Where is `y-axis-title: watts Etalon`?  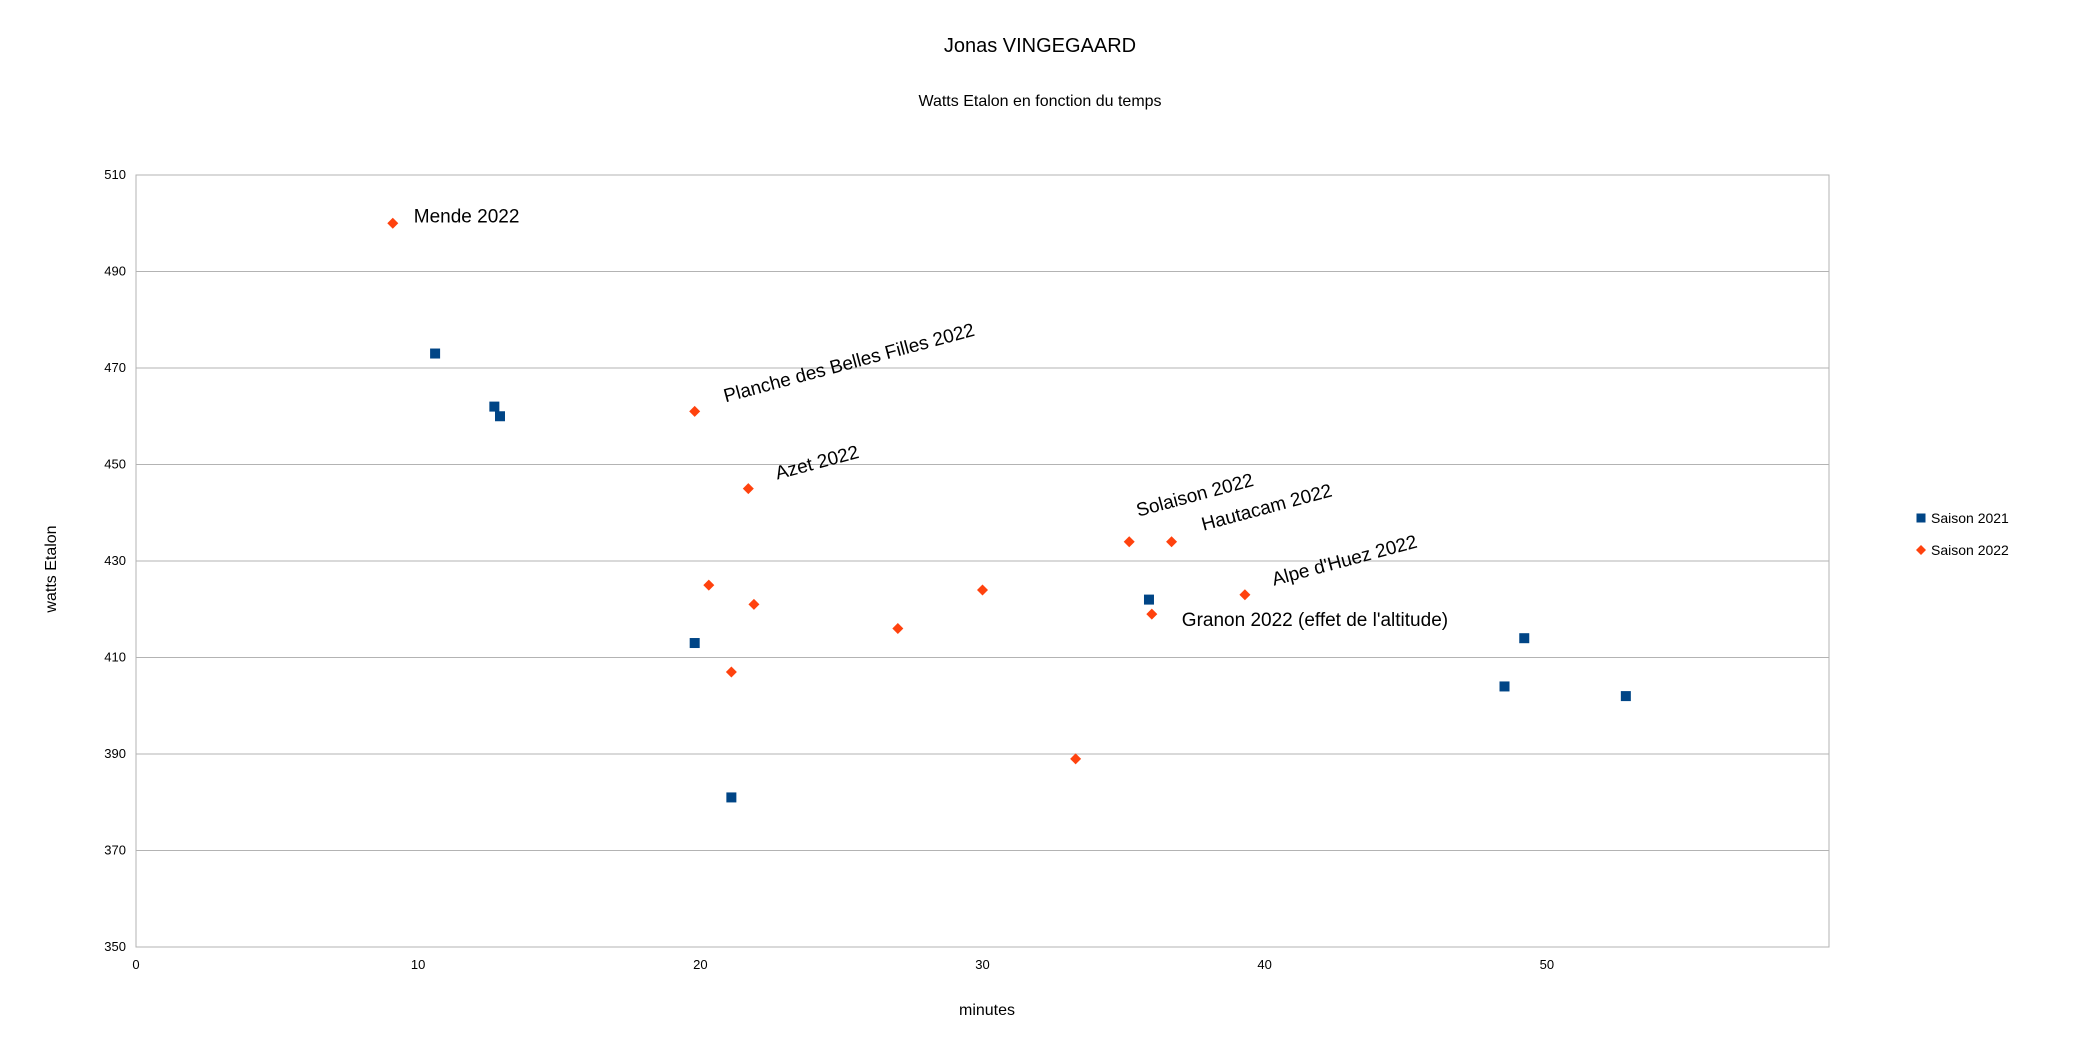
y-axis-title: watts Etalon is located at coordinates (51, 569).